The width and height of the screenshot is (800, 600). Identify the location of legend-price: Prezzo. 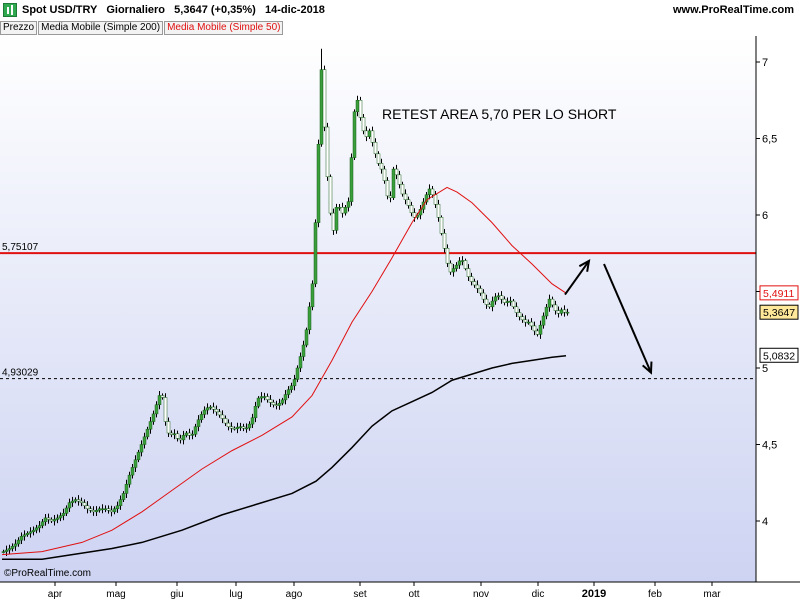
(19, 28).